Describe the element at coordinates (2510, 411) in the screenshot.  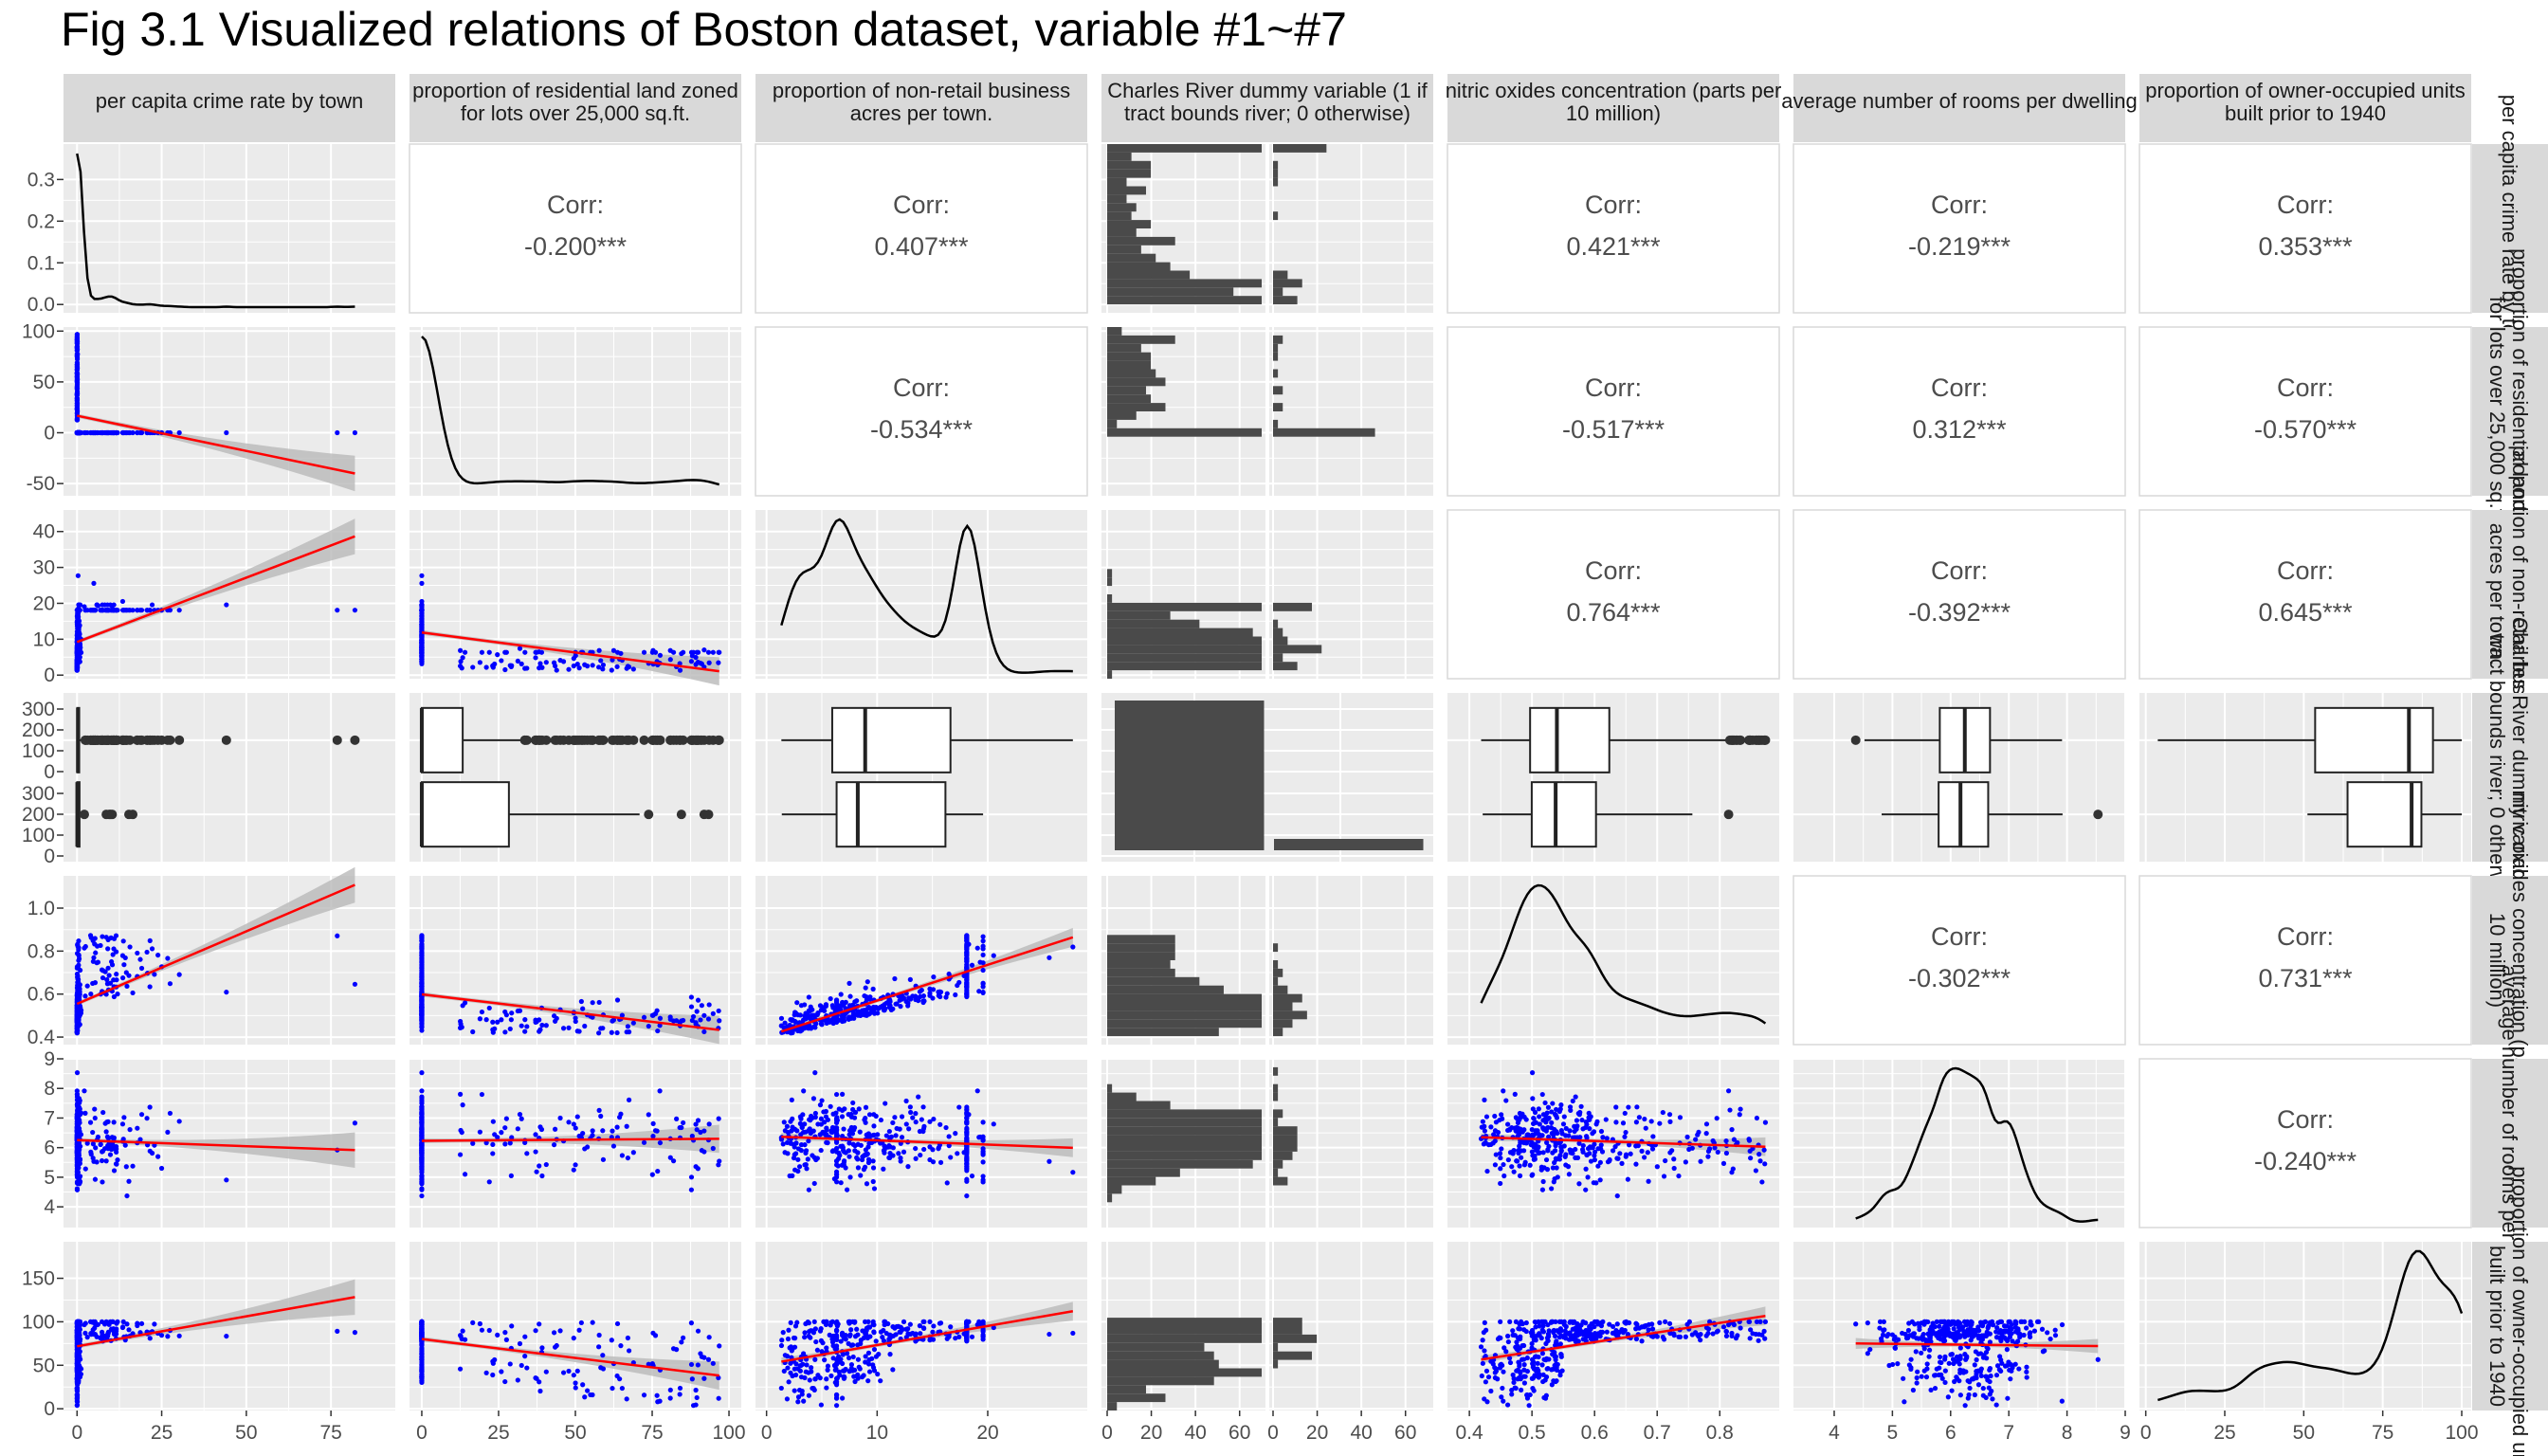
I see `row-strip` at that location.